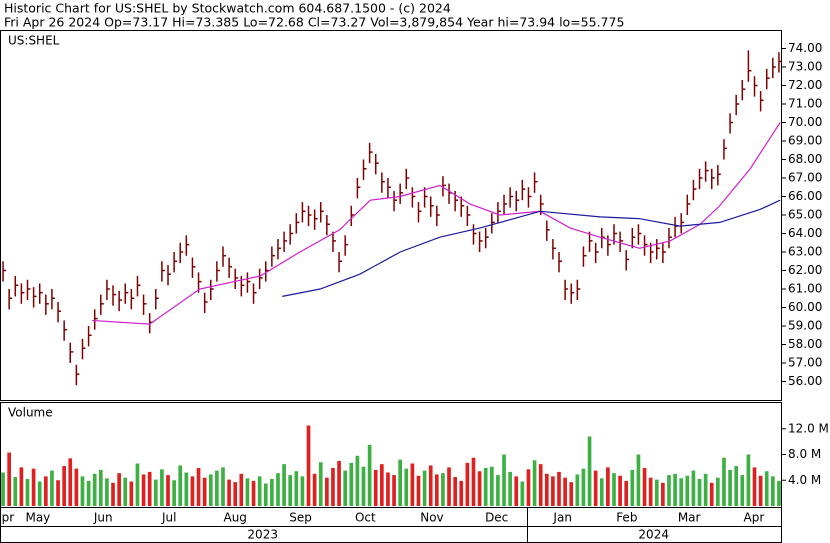  I want to click on x-tick-label: Dec, so click(496, 518).